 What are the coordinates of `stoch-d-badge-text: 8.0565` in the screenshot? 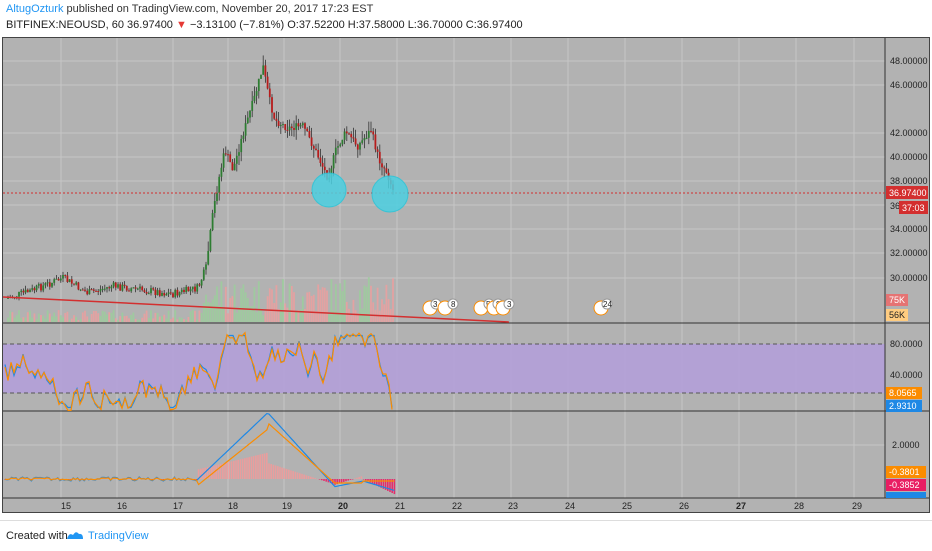 It's located at (903, 393).